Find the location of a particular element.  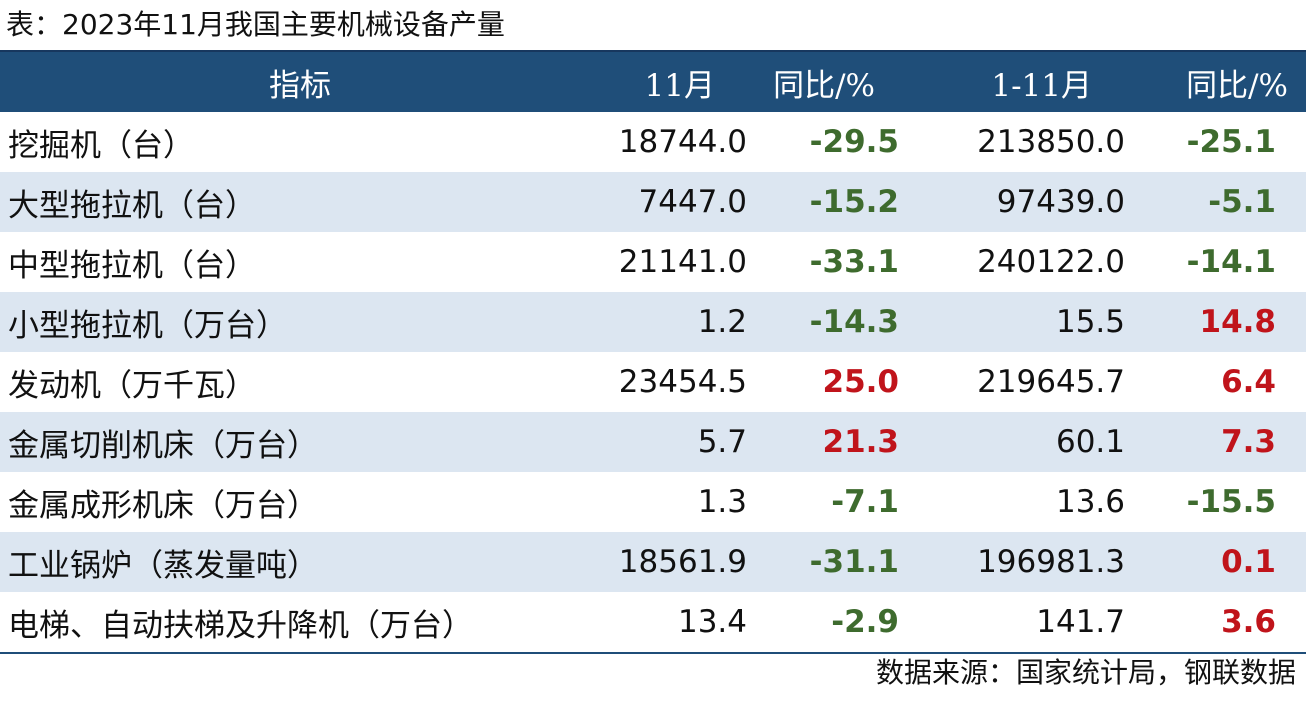

cell-november: 18744.0 is located at coordinates (682, 142).